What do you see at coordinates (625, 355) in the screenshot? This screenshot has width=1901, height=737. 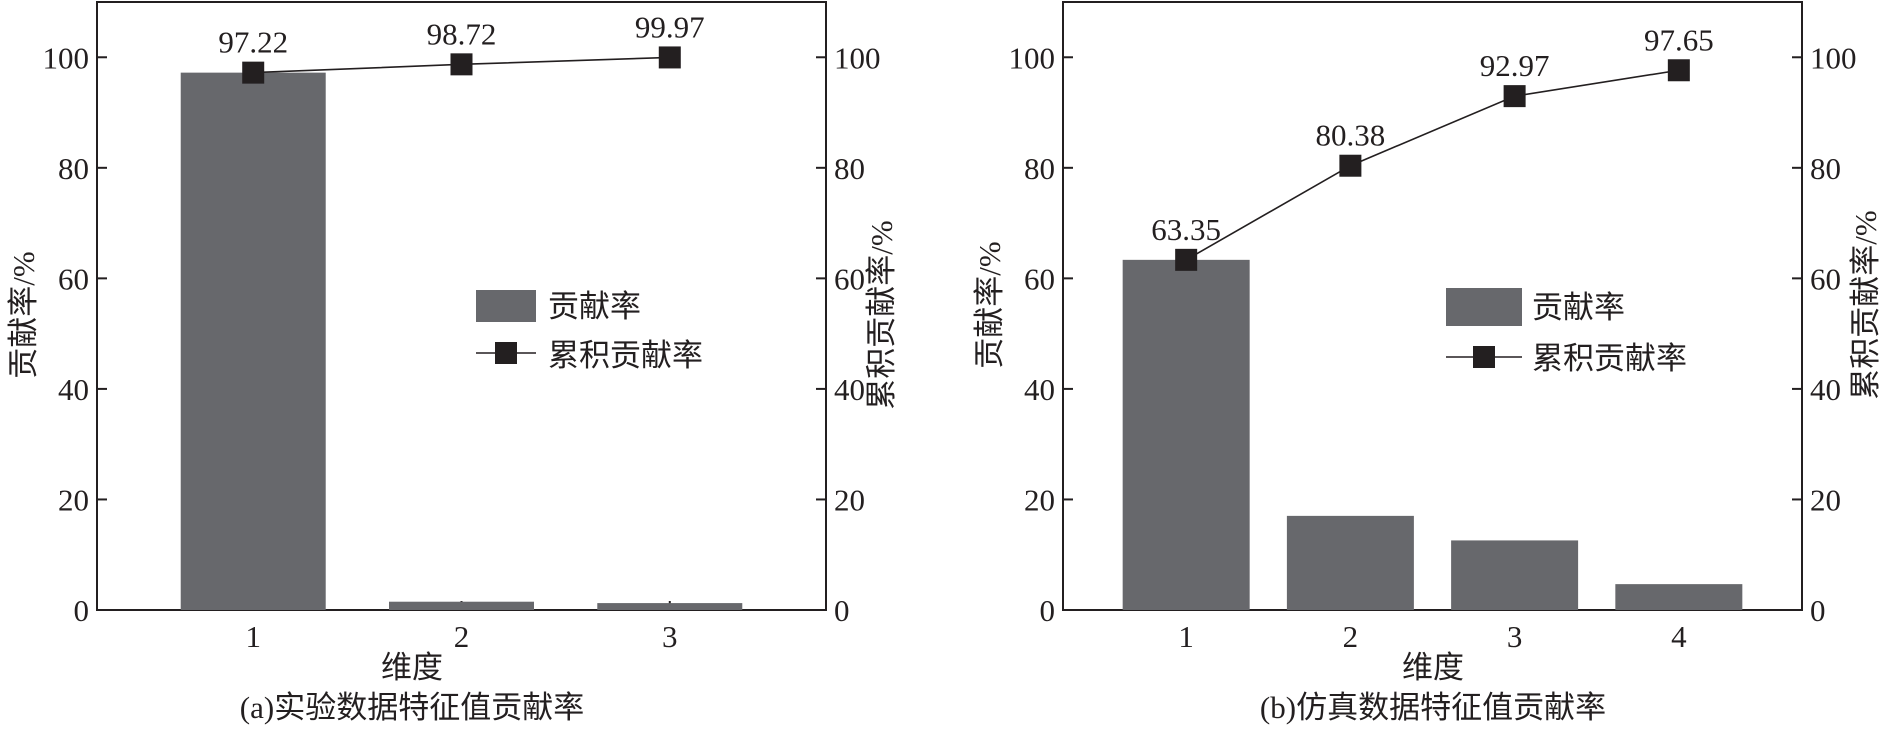 I see `panel-a-legend-line-label: 累积贡献率` at bounding box center [625, 355].